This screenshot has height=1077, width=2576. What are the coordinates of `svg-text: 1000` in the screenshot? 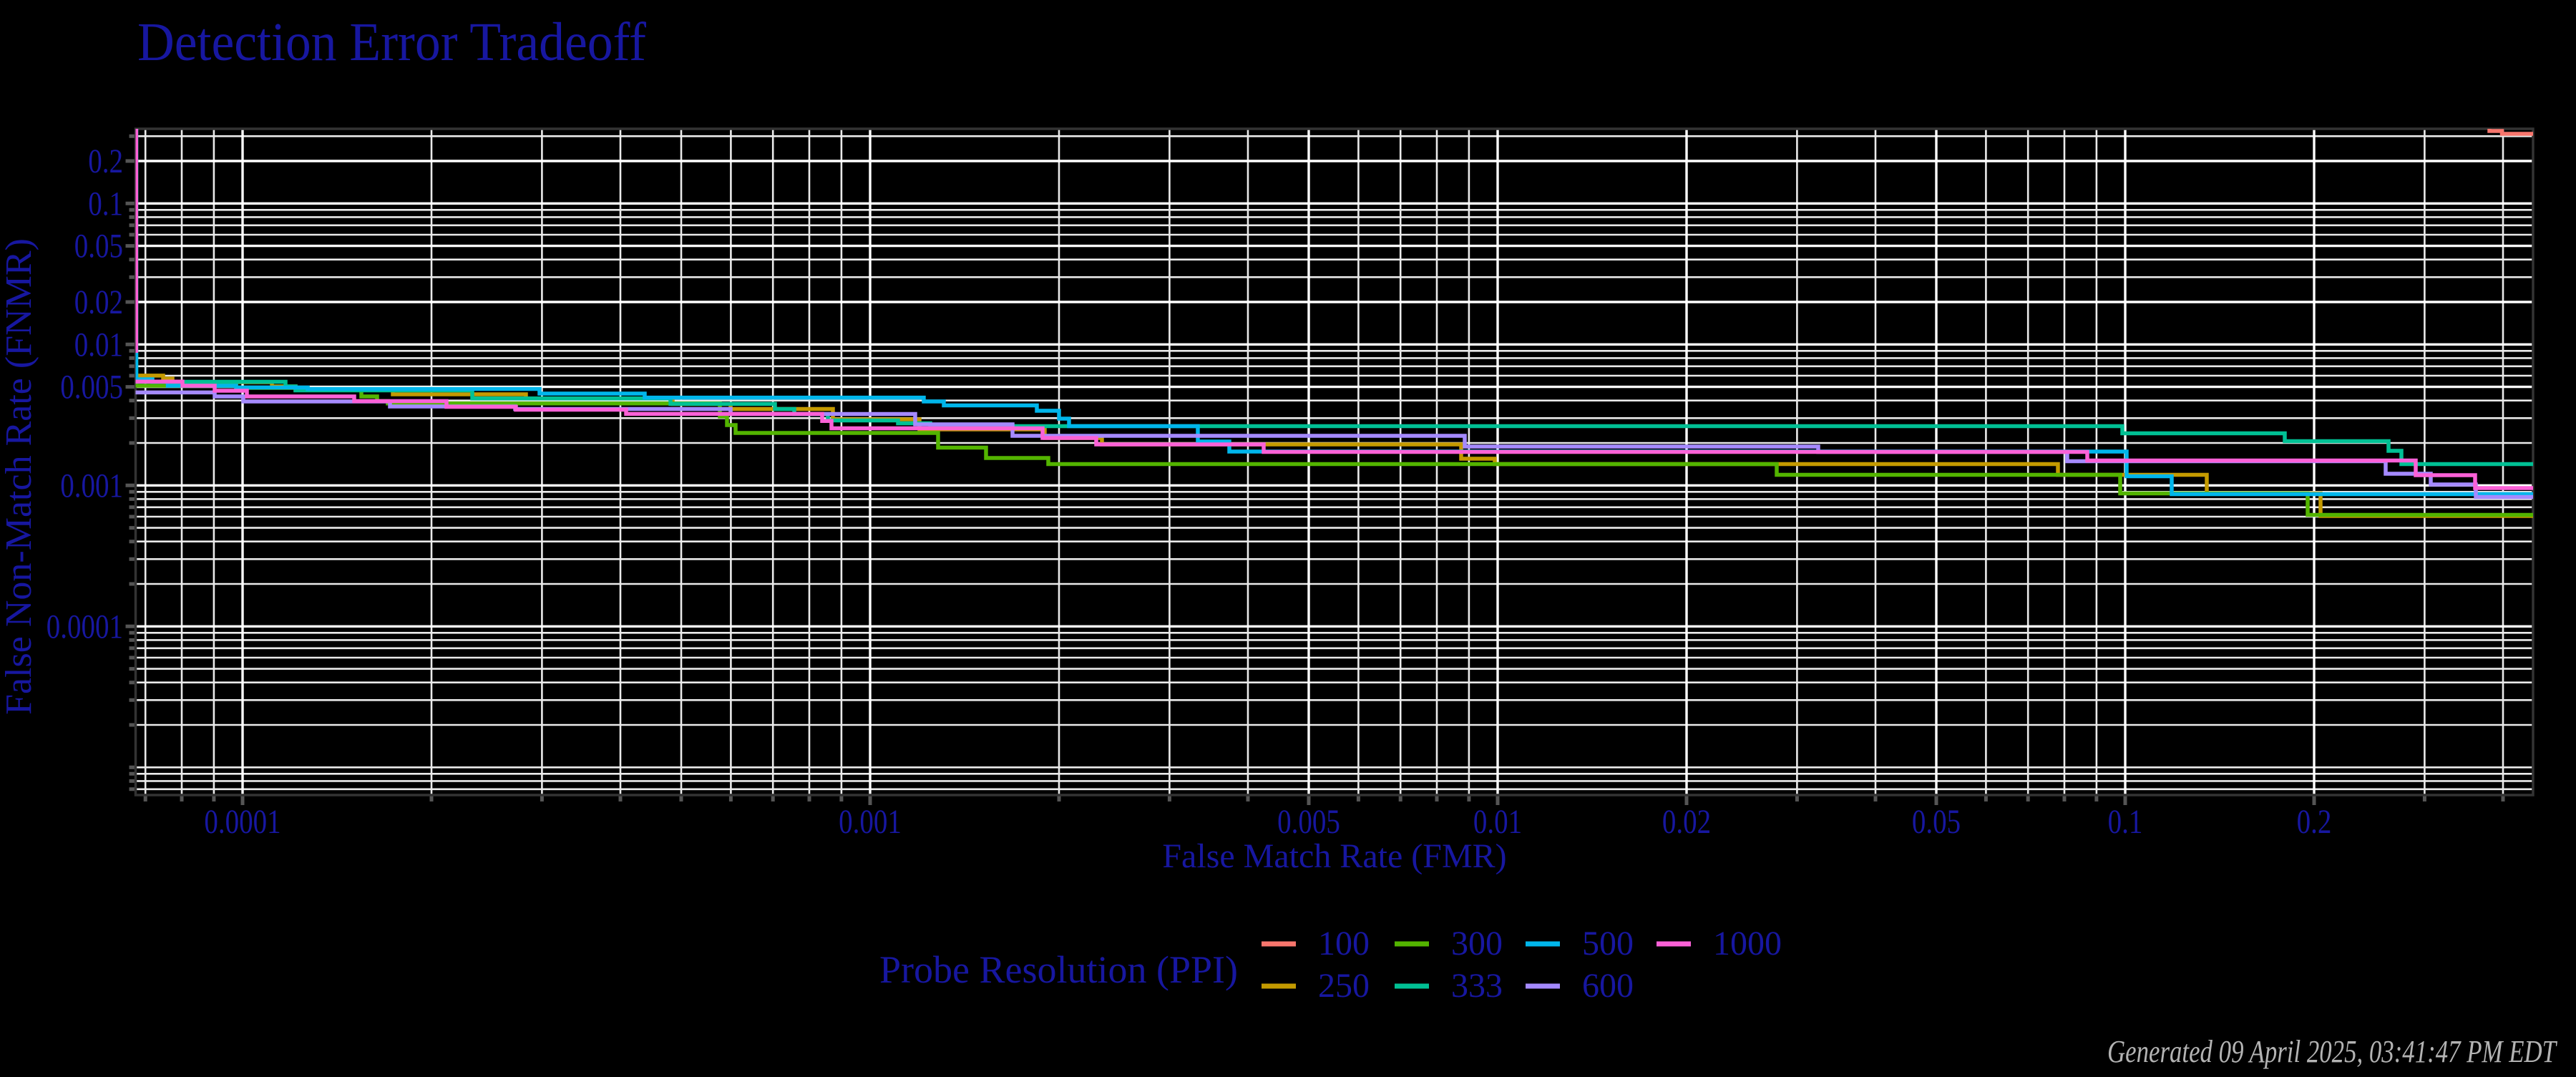 It's located at (1747, 944).